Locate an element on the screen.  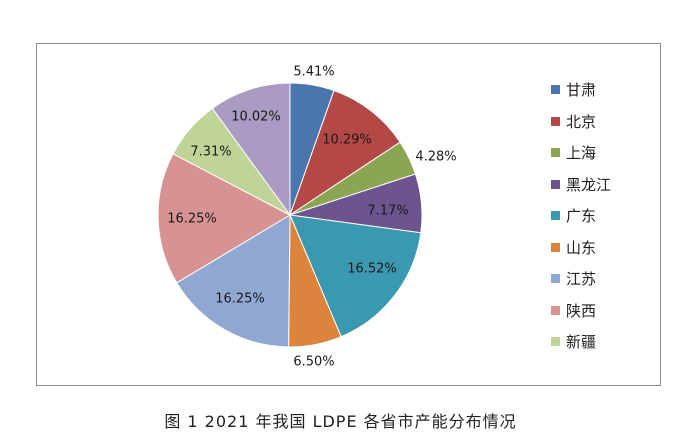
data-label: 4.28% is located at coordinates (435, 157).